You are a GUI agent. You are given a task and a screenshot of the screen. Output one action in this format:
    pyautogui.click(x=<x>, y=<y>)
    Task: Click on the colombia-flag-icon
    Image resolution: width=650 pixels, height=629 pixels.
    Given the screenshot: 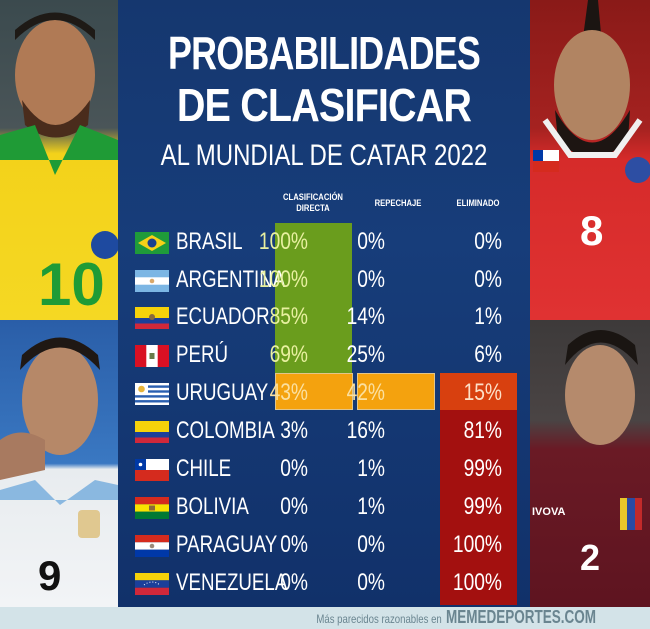 What is the action you would take?
    pyautogui.click(x=152, y=432)
    